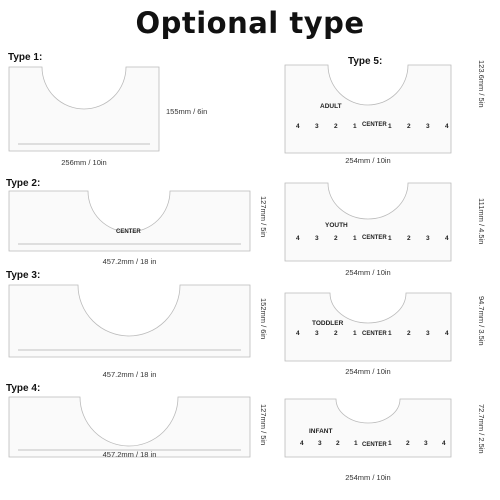  What do you see at coordinates (365, 61) in the screenshot?
I see `type-5-label: Type 5:` at bounding box center [365, 61].